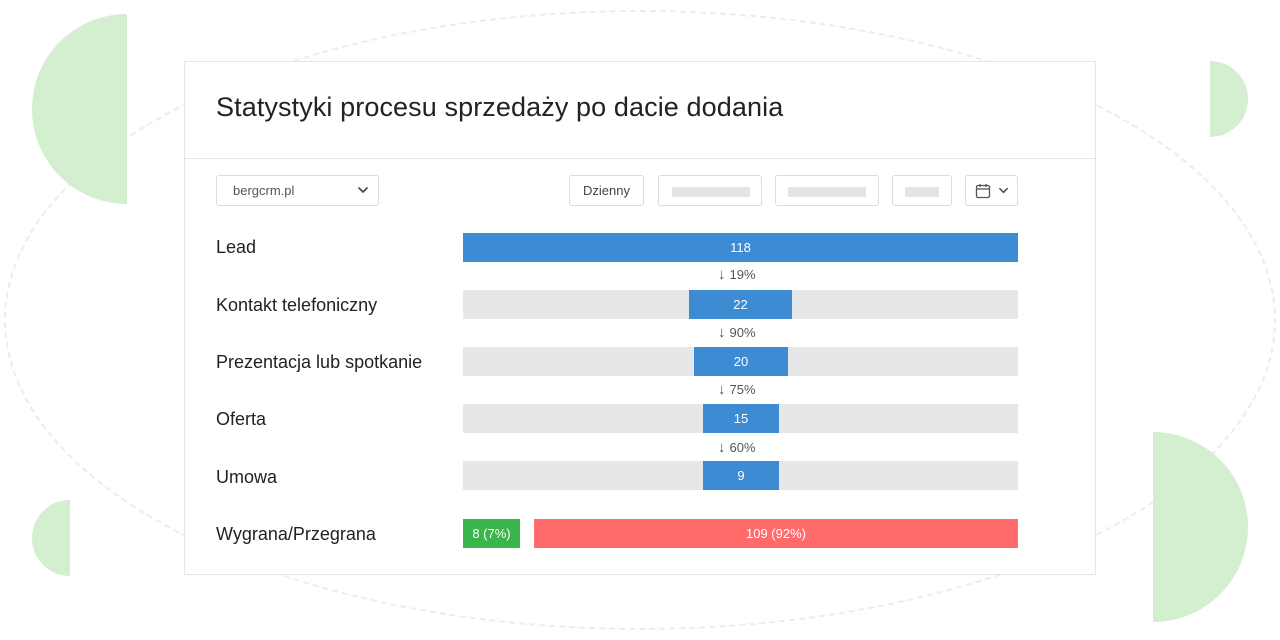 The image size is (1280, 640). I want to click on won-bar: 8 (7%), so click(491, 533).